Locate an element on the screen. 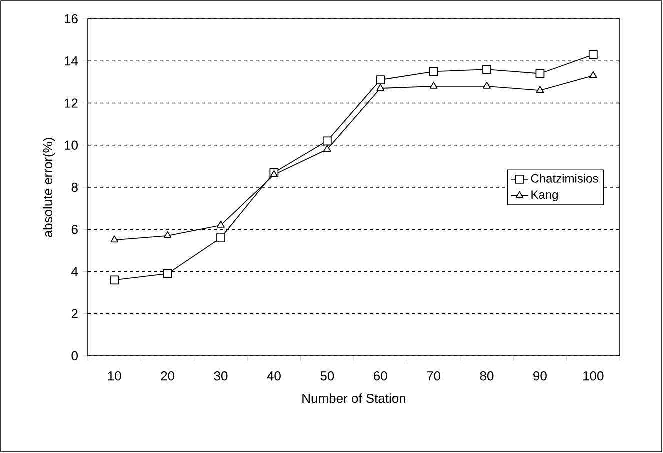  y-tick-label: 8 is located at coordinates (75, 187).